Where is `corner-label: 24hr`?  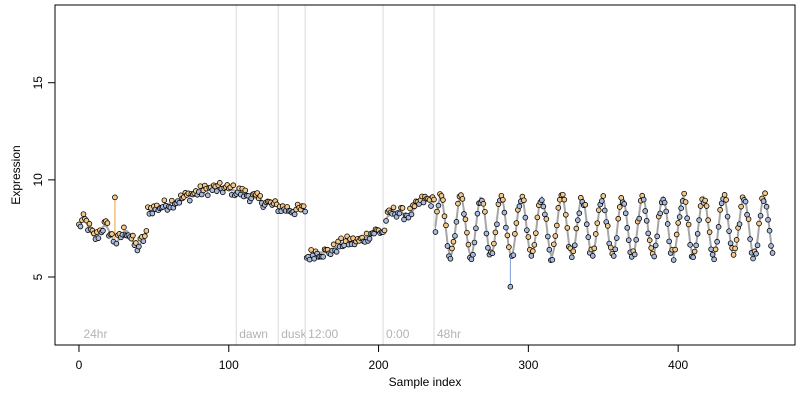
corner-label: 24hr is located at coordinates (95, 334).